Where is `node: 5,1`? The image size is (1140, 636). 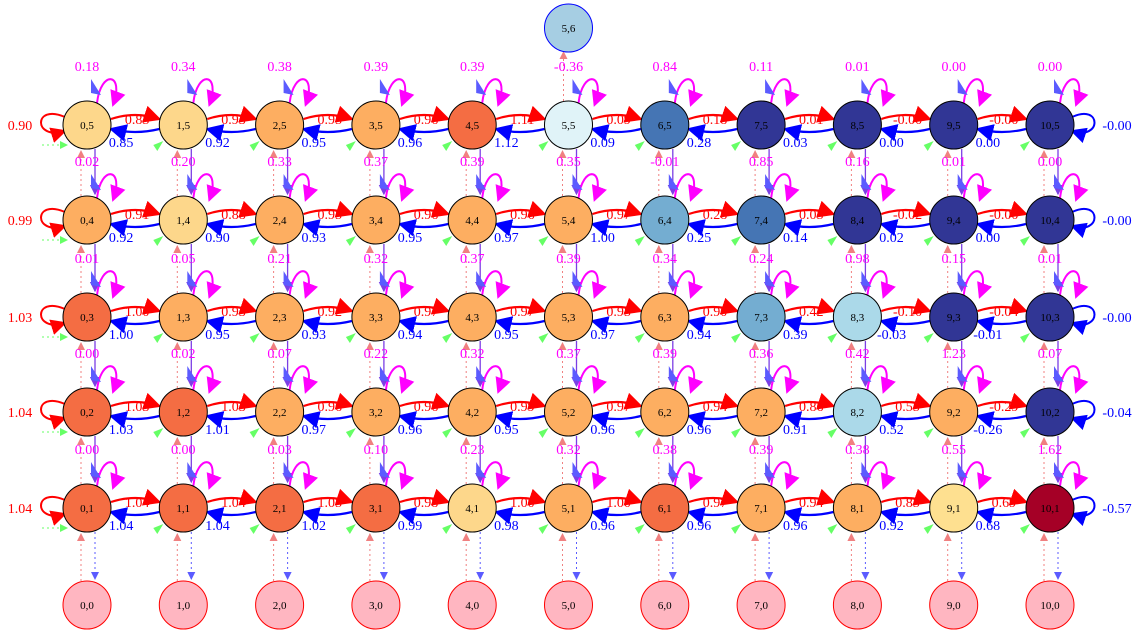
node: 5,1 is located at coordinates (568, 508).